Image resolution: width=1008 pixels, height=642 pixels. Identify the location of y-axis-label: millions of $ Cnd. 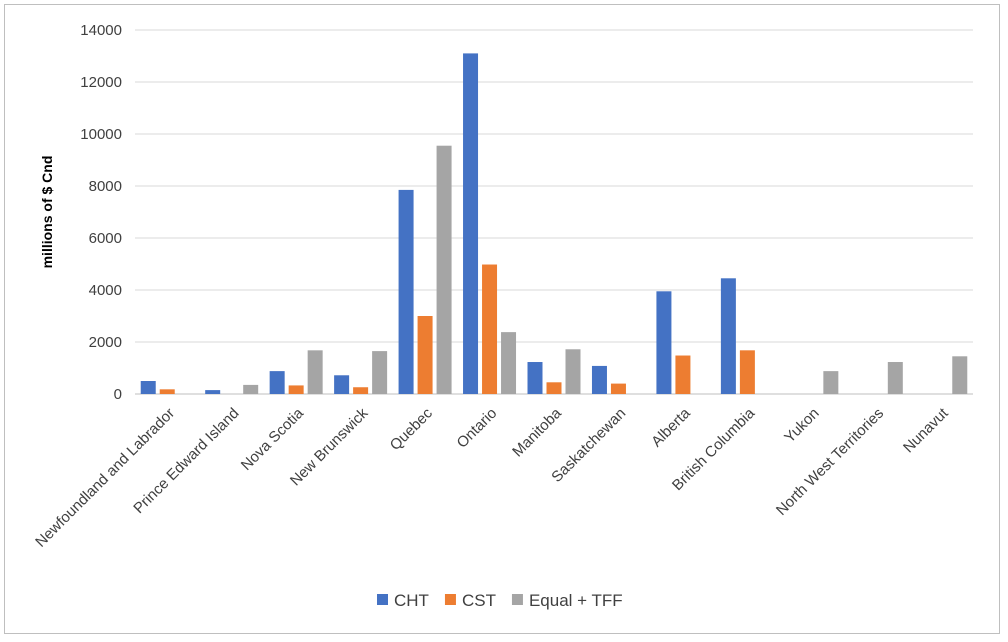
(47, 212).